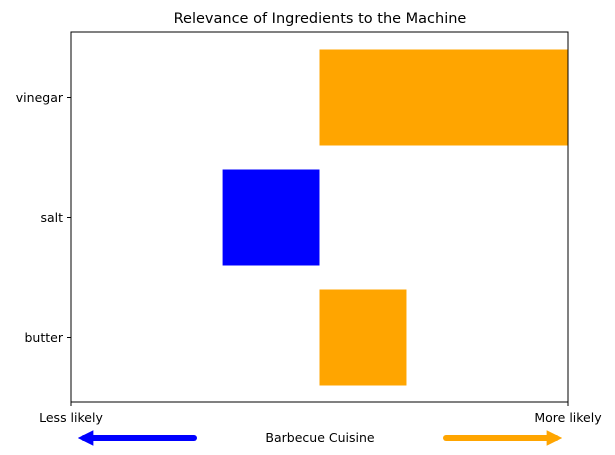  Describe the element at coordinates (568, 417) in the screenshot. I see `x-tick-label: More likely` at that location.